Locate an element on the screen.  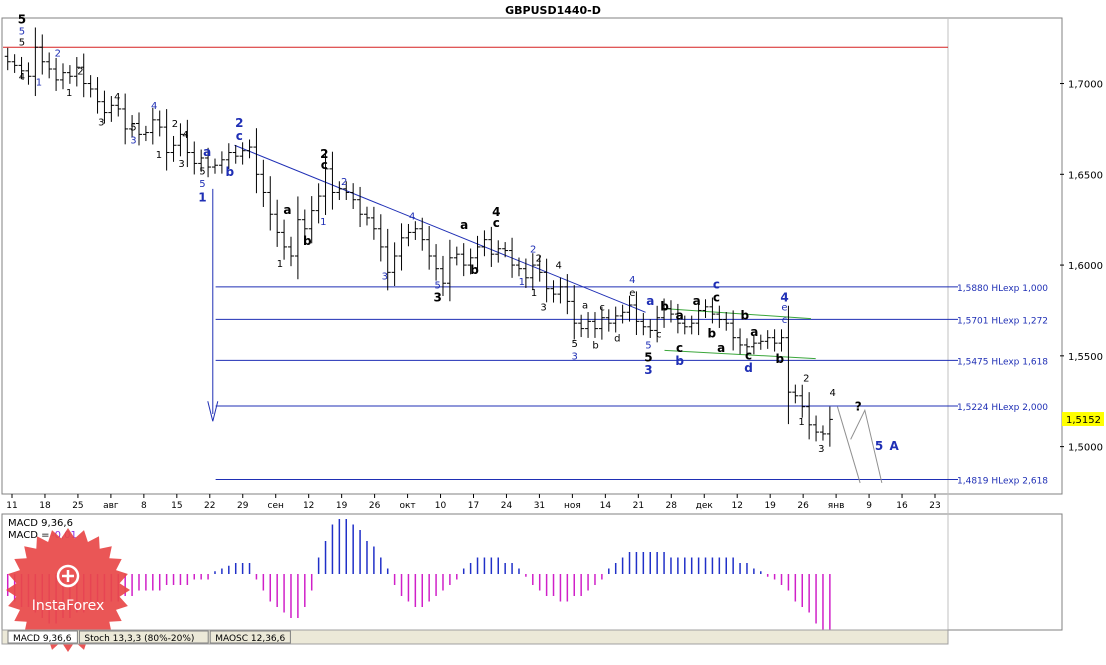
chart-annotations is located at coordinates (859, 445).